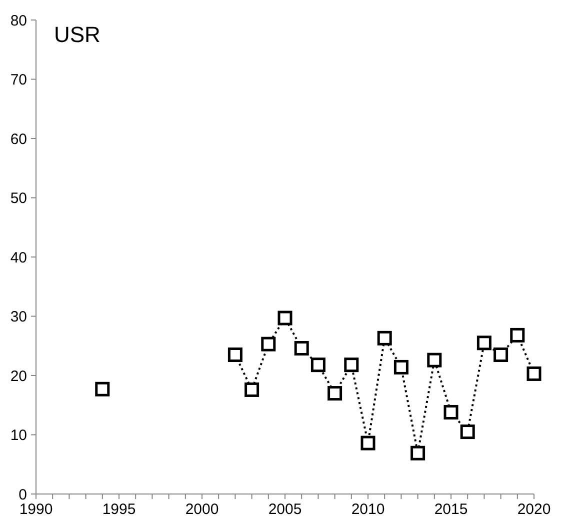  What do you see at coordinates (534, 509) in the screenshot?
I see `x-tick-label: 2020` at bounding box center [534, 509].